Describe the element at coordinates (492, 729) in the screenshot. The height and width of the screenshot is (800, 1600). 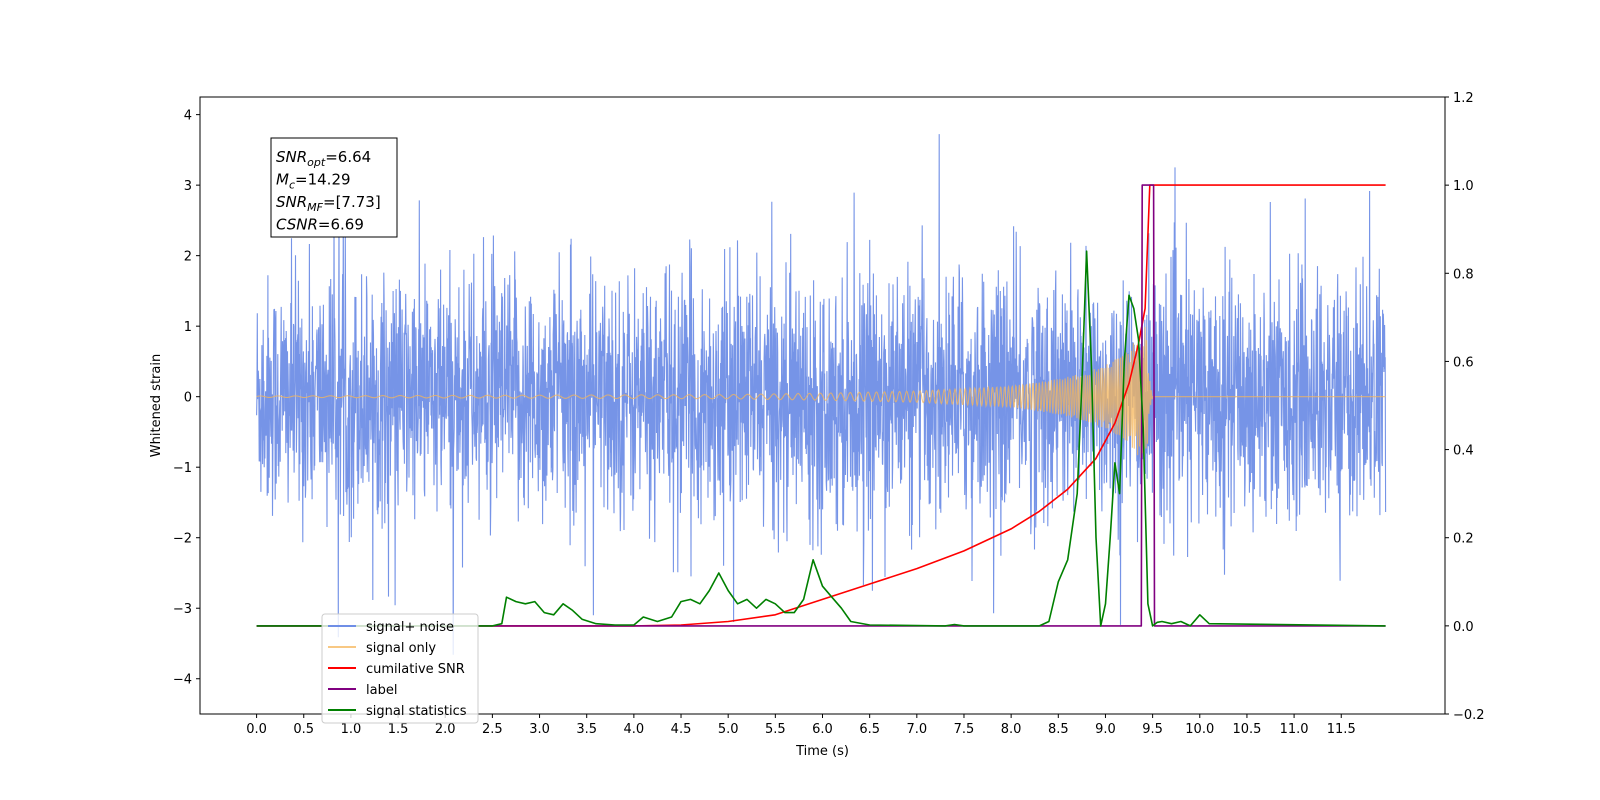
I see `x-tick-label: 2.5` at that location.